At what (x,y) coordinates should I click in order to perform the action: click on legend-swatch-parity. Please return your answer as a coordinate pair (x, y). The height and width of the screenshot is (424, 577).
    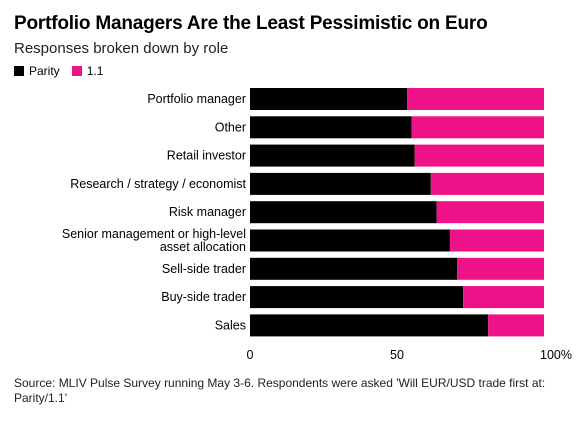
    Looking at the image, I should click on (19, 71).